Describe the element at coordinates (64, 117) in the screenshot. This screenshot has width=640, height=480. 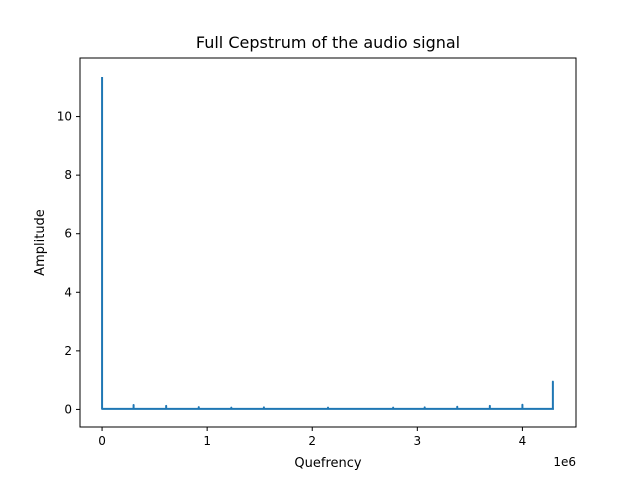
I see `y-tick-label: 10` at that location.